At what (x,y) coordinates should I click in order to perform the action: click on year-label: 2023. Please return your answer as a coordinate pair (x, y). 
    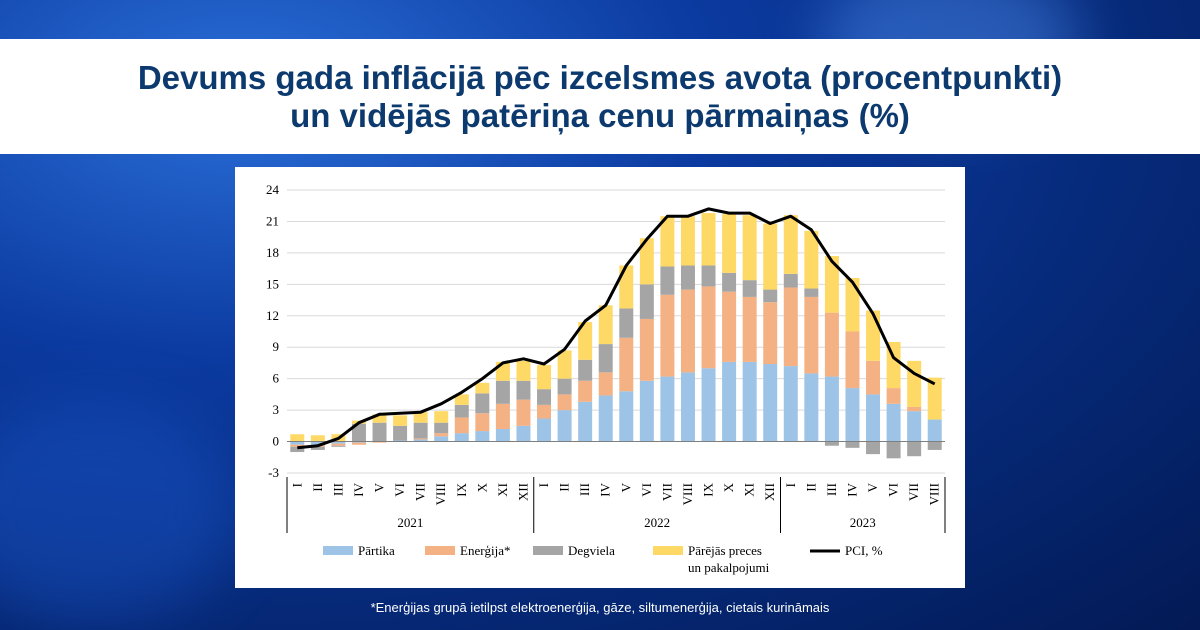
    Looking at the image, I should click on (863, 522).